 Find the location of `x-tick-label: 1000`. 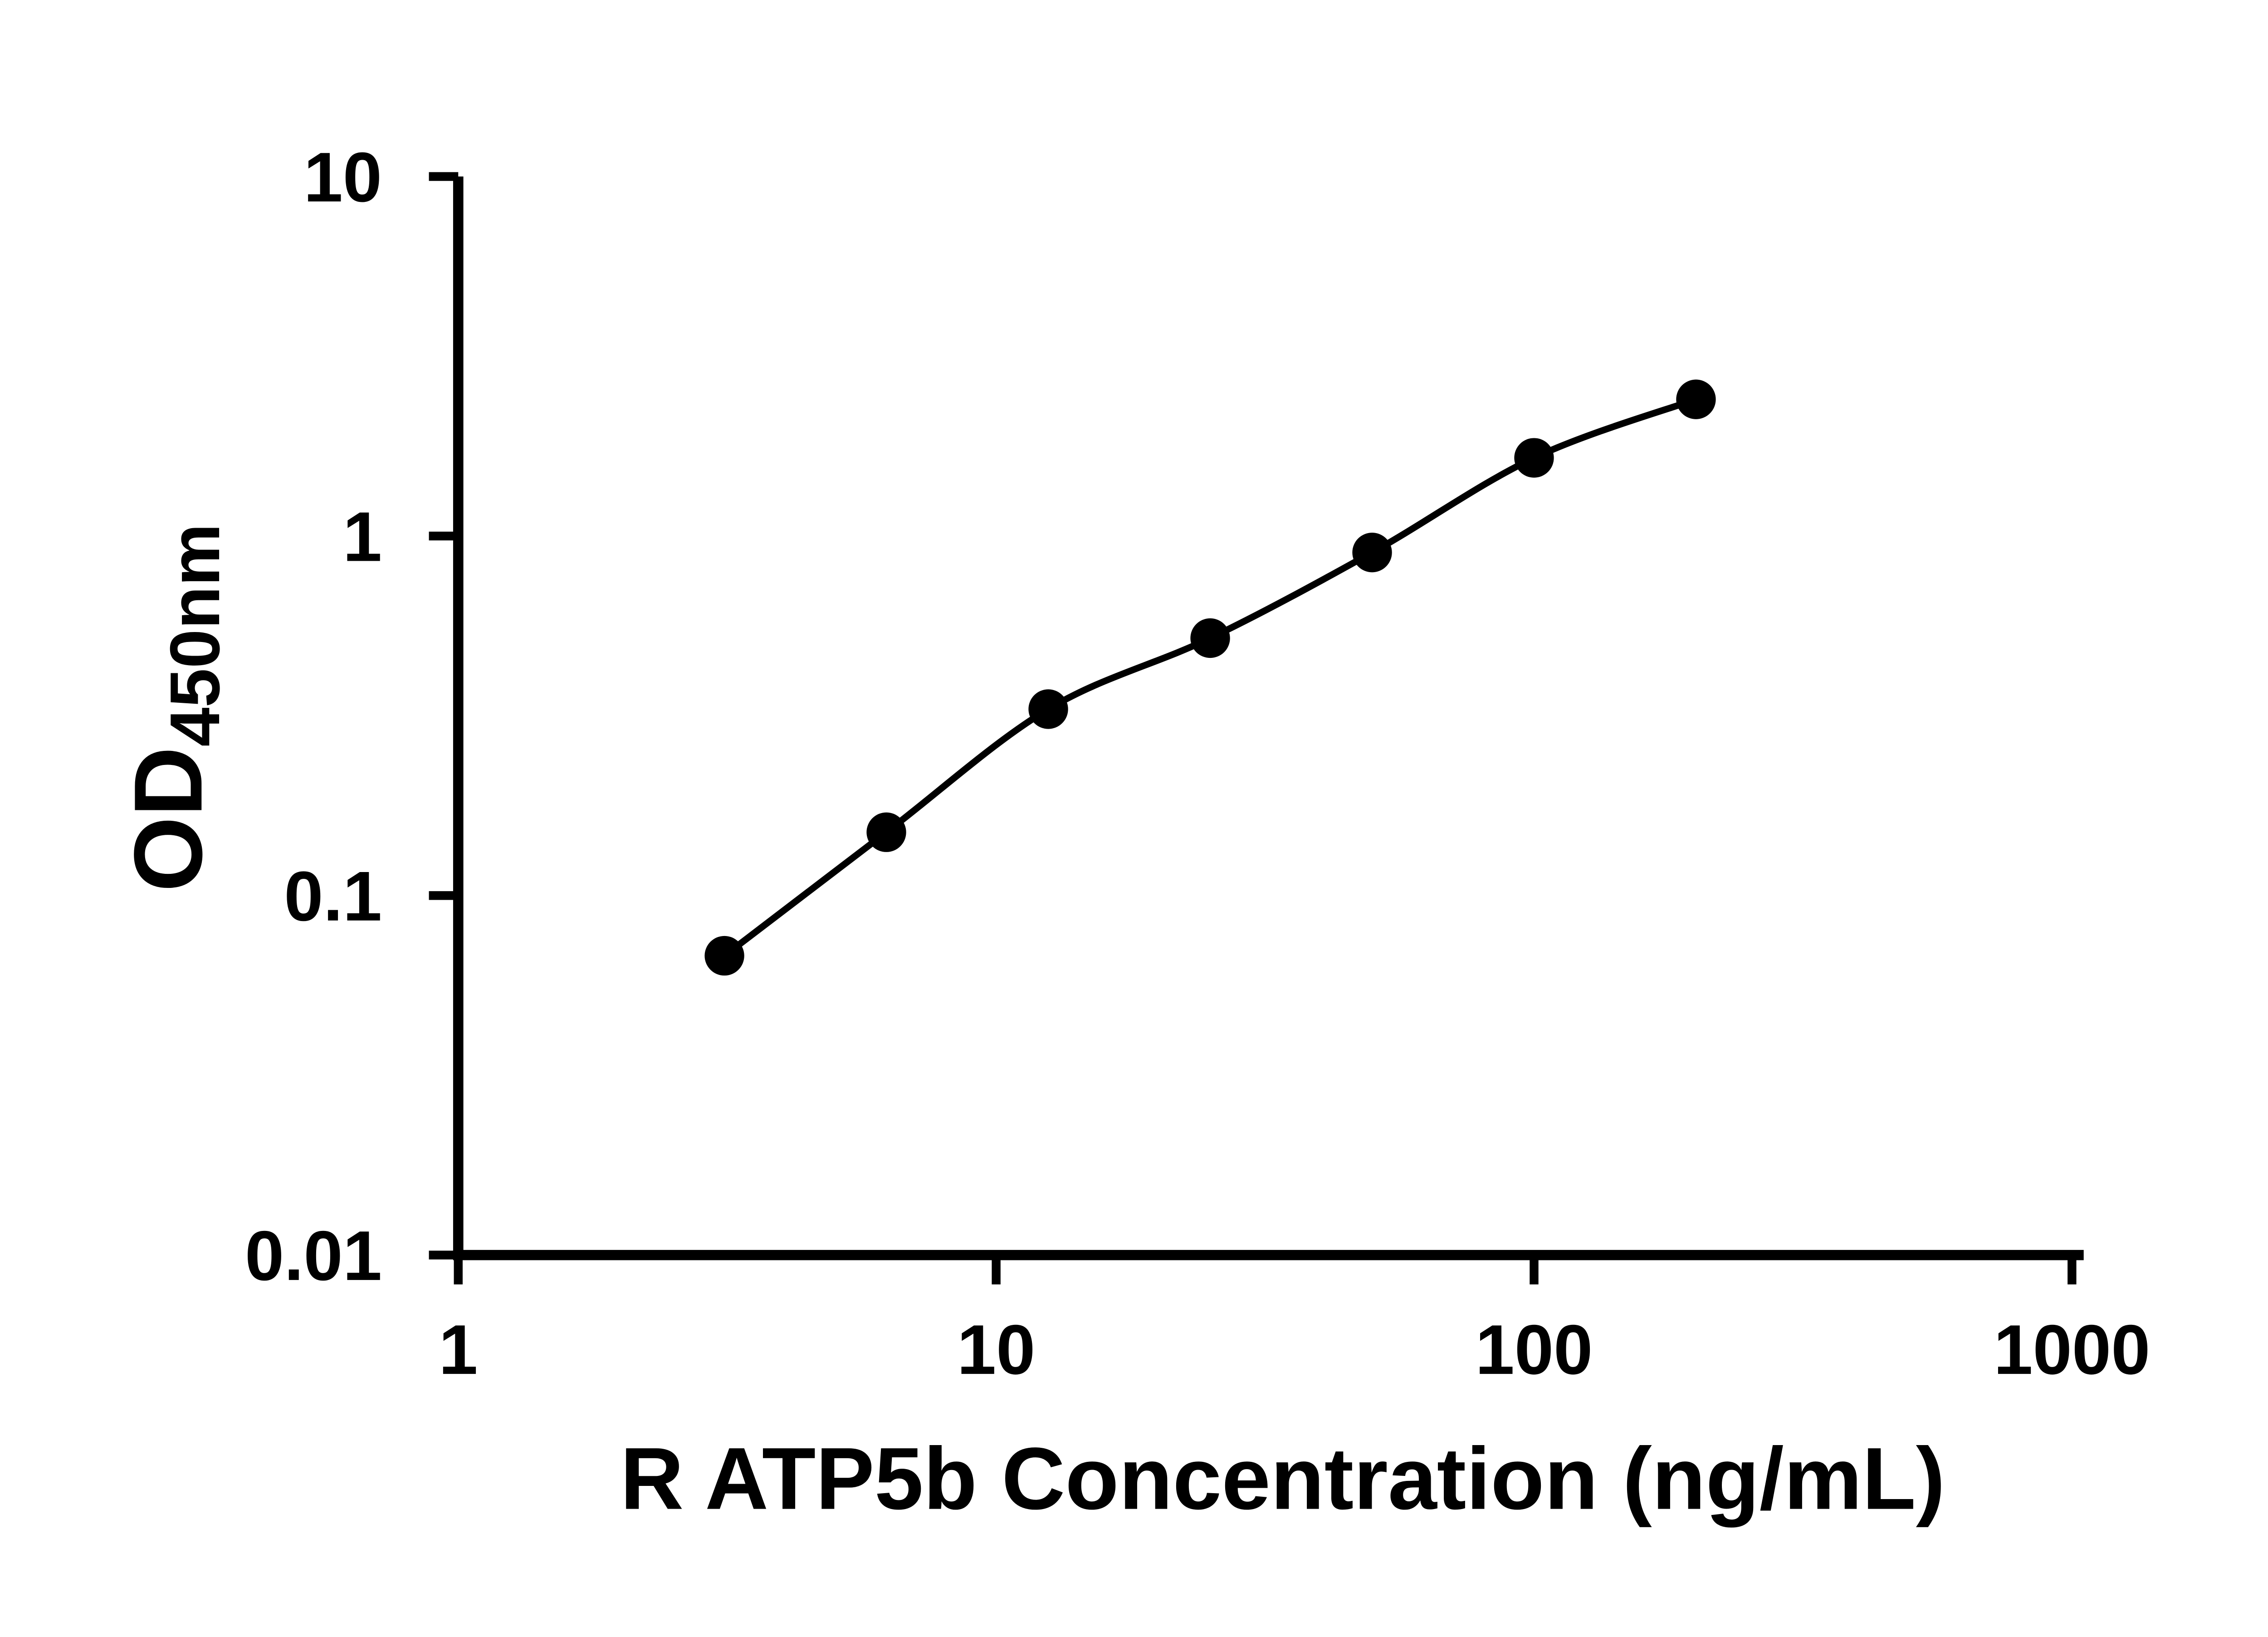

x-tick-label: 1000 is located at coordinates (2072, 1350).